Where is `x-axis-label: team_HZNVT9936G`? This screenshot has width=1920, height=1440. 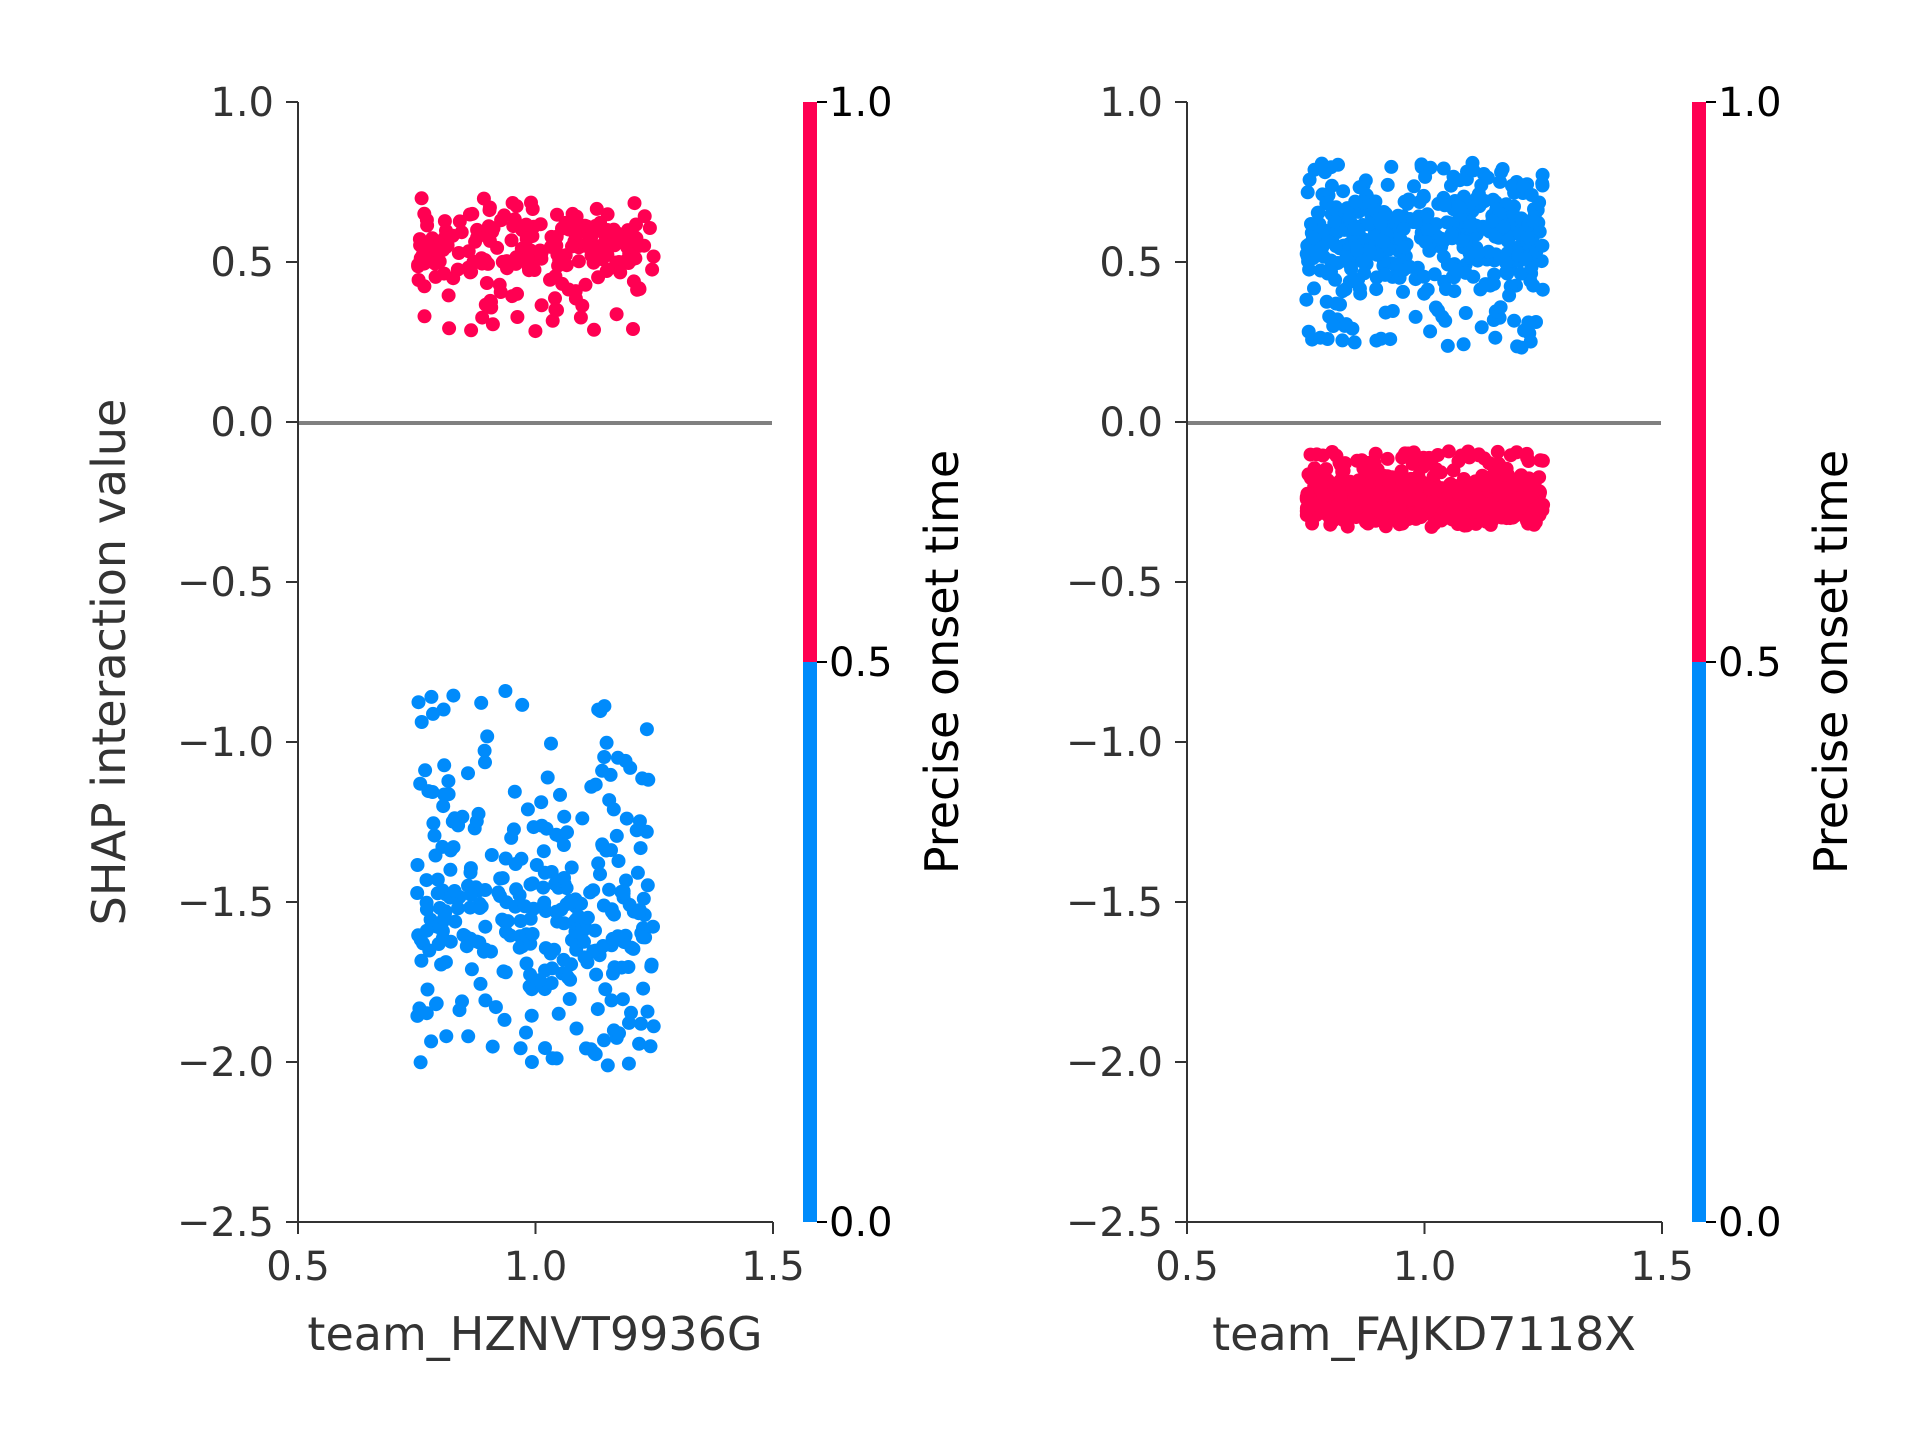 x-axis-label: team_HZNVT9936G is located at coordinates (534, 1334).